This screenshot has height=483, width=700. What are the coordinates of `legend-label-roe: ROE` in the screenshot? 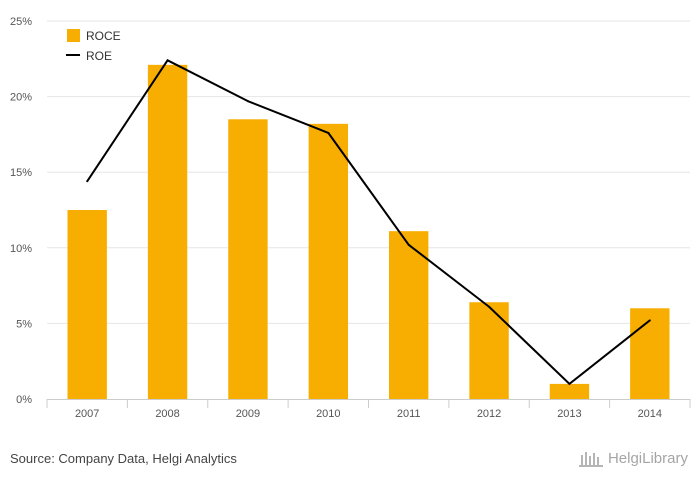 It's located at (99, 56).